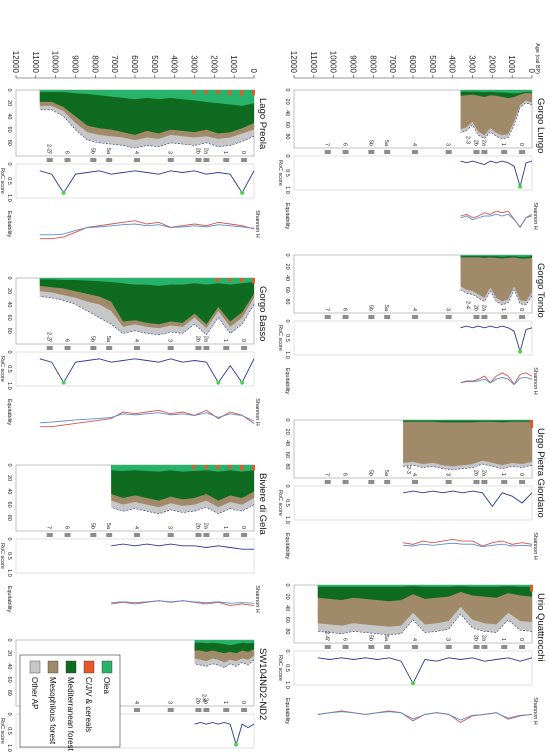 Image resolution: width=550 pixels, height=753 pixels. What do you see at coordinates (49, 527) in the screenshot?
I see `bond-event-label: 7` at bounding box center [49, 527].